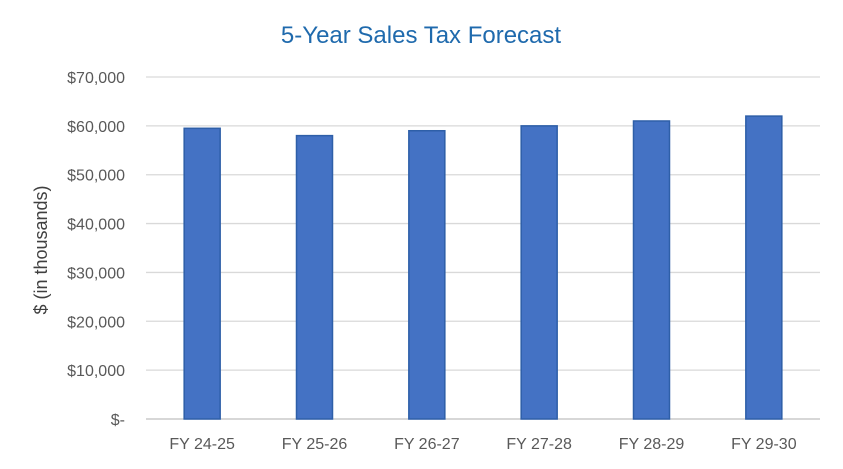 This screenshot has width=843, height=469. What do you see at coordinates (421, 35) in the screenshot?
I see `chart-title: 5-Year Sales Tax Forecast` at bounding box center [421, 35].